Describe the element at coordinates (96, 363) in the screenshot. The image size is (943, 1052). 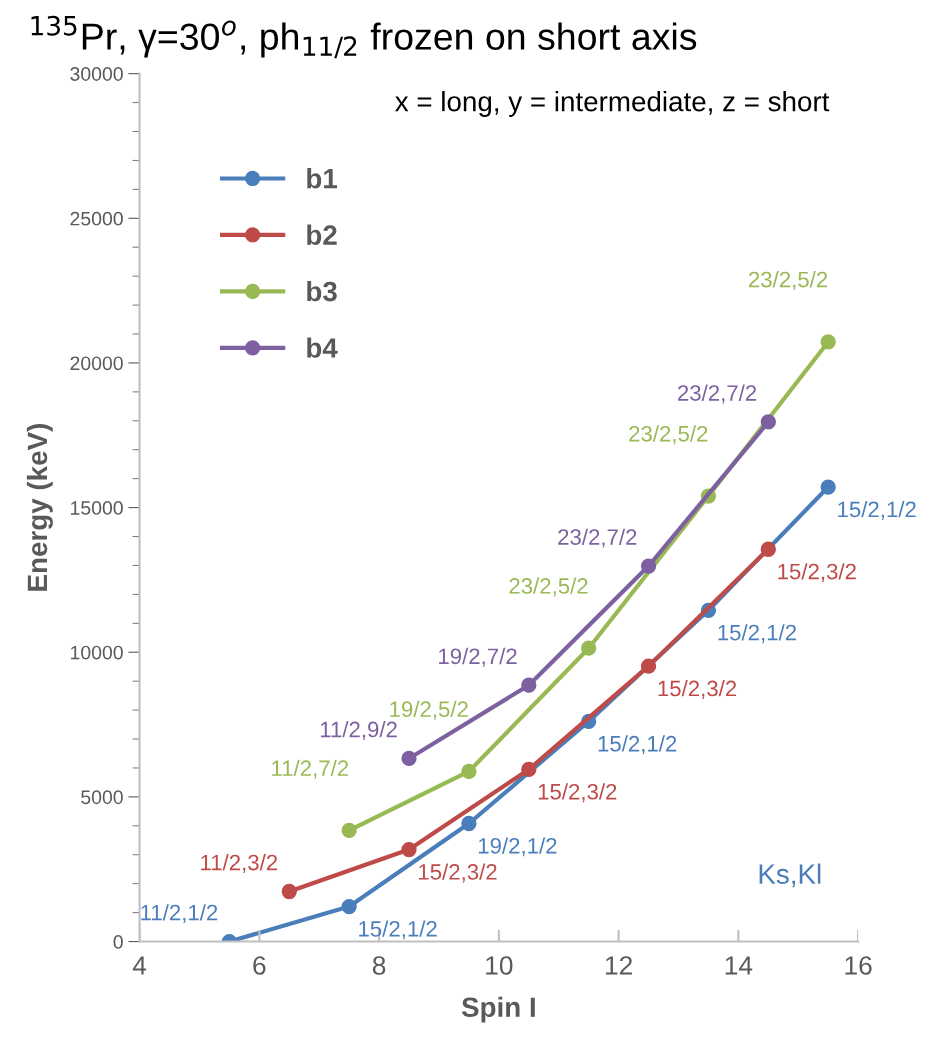
I see `y-tick-label: 20000` at that location.